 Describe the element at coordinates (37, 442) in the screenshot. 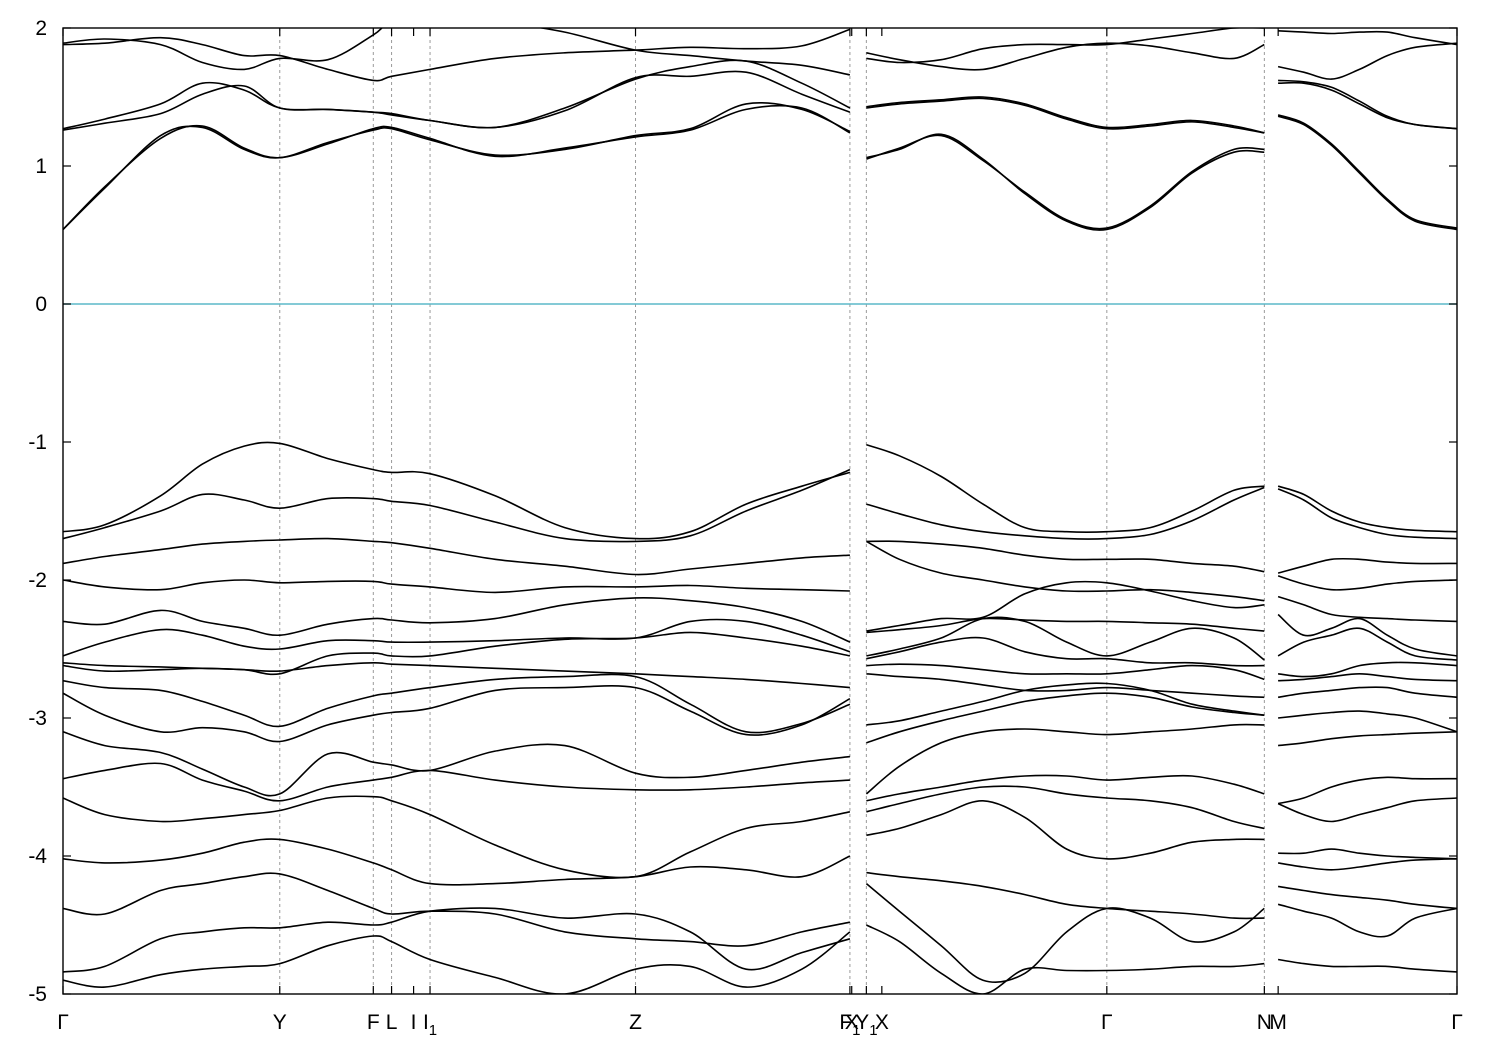

I see `y-tick-label-3: -1` at that location.